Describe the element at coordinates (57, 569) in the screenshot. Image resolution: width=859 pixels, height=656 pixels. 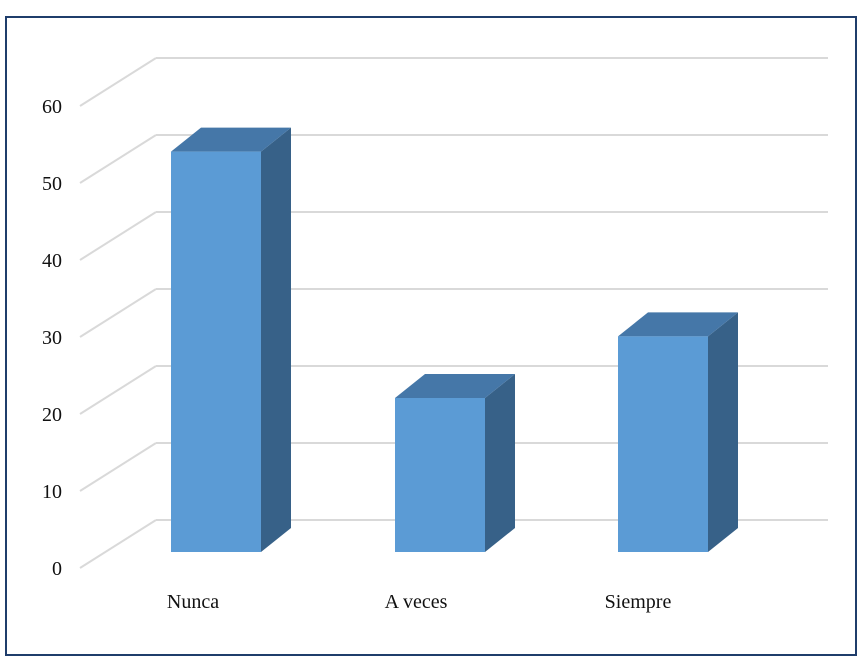
I see `y-tick-label: 0` at that location.